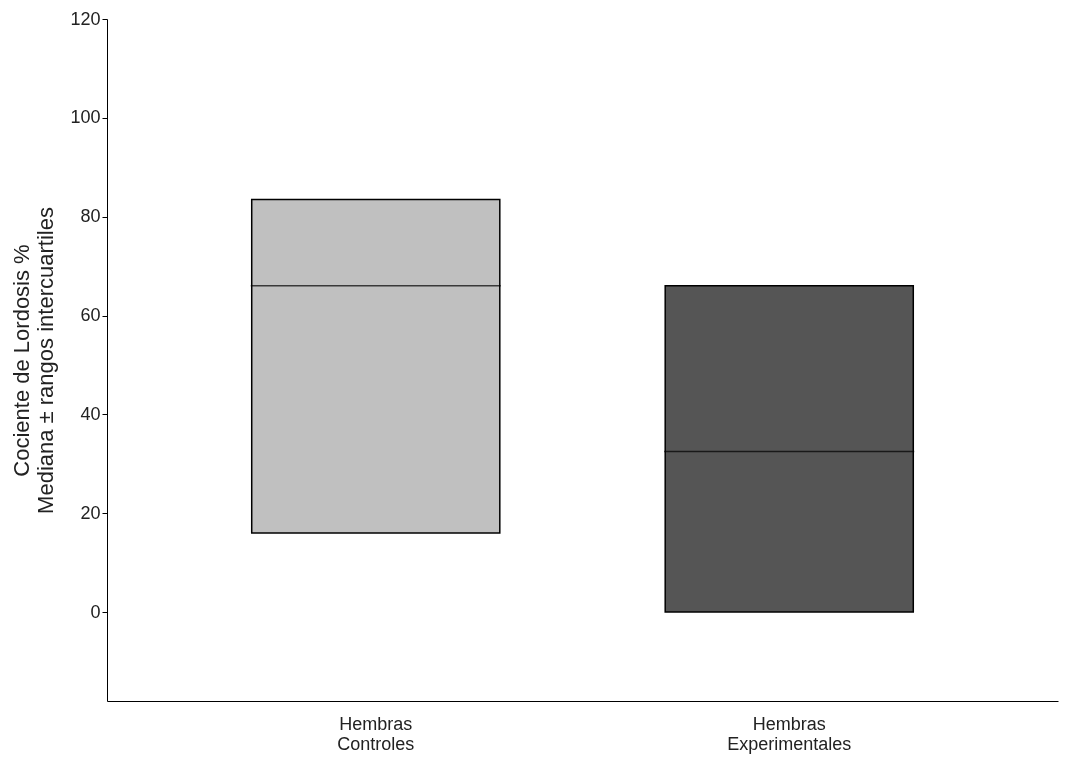  What do you see at coordinates (789, 733) in the screenshot?
I see `x-tick-label: Hembras Experimentales` at bounding box center [789, 733].